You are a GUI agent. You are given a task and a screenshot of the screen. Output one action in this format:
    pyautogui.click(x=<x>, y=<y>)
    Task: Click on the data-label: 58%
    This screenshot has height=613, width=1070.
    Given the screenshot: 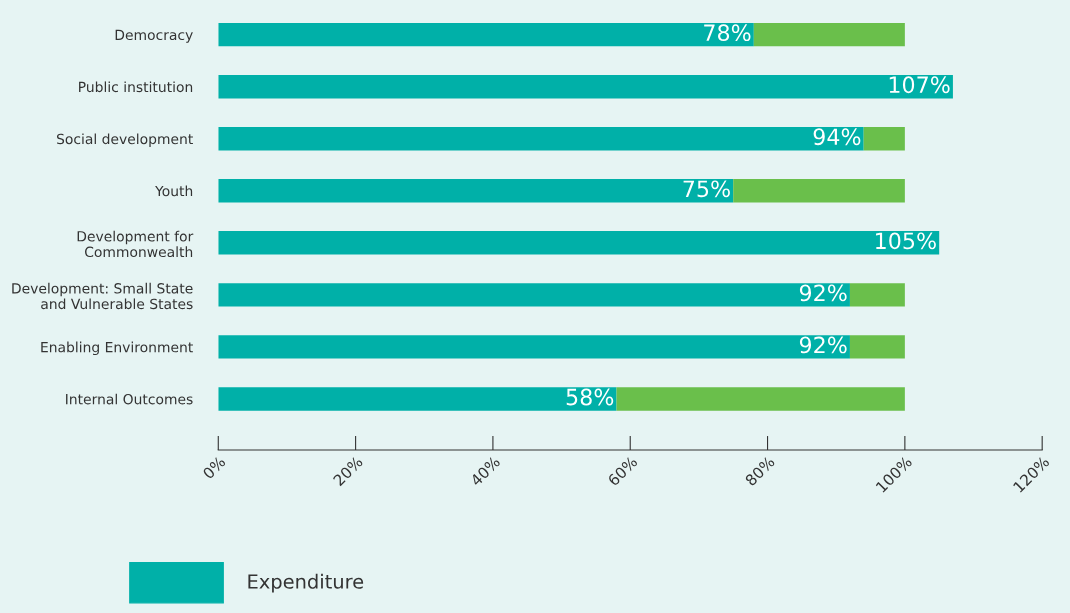 What is the action you would take?
    pyautogui.click(x=590, y=397)
    